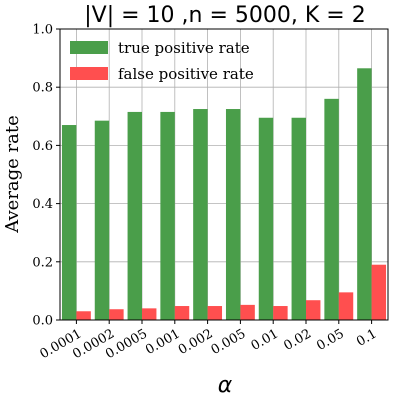 The width and height of the screenshot is (400, 400). What do you see at coordinates (330, 339) in the screenshot?
I see `x-tick-label: 0.05` at bounding box center [330, 339].